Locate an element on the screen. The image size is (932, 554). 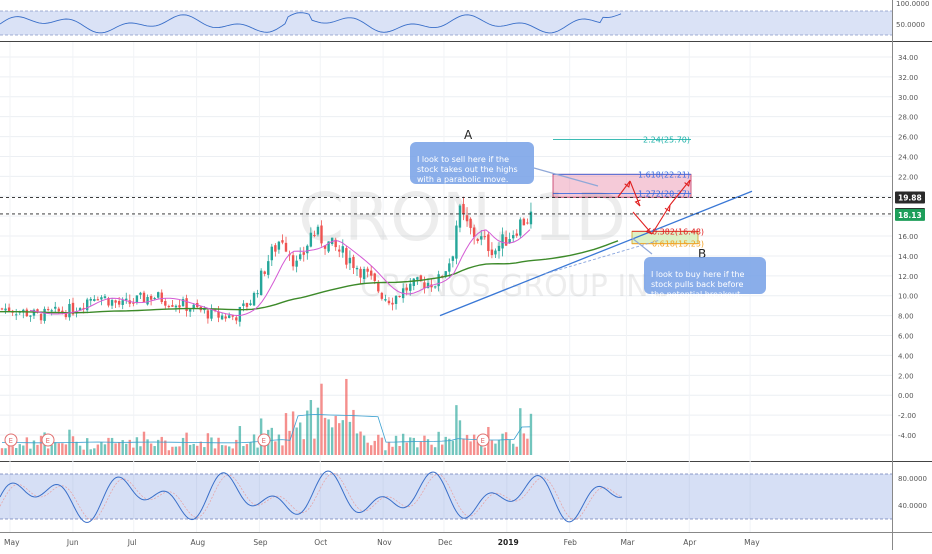
candles is located at coordinates (266, 261).